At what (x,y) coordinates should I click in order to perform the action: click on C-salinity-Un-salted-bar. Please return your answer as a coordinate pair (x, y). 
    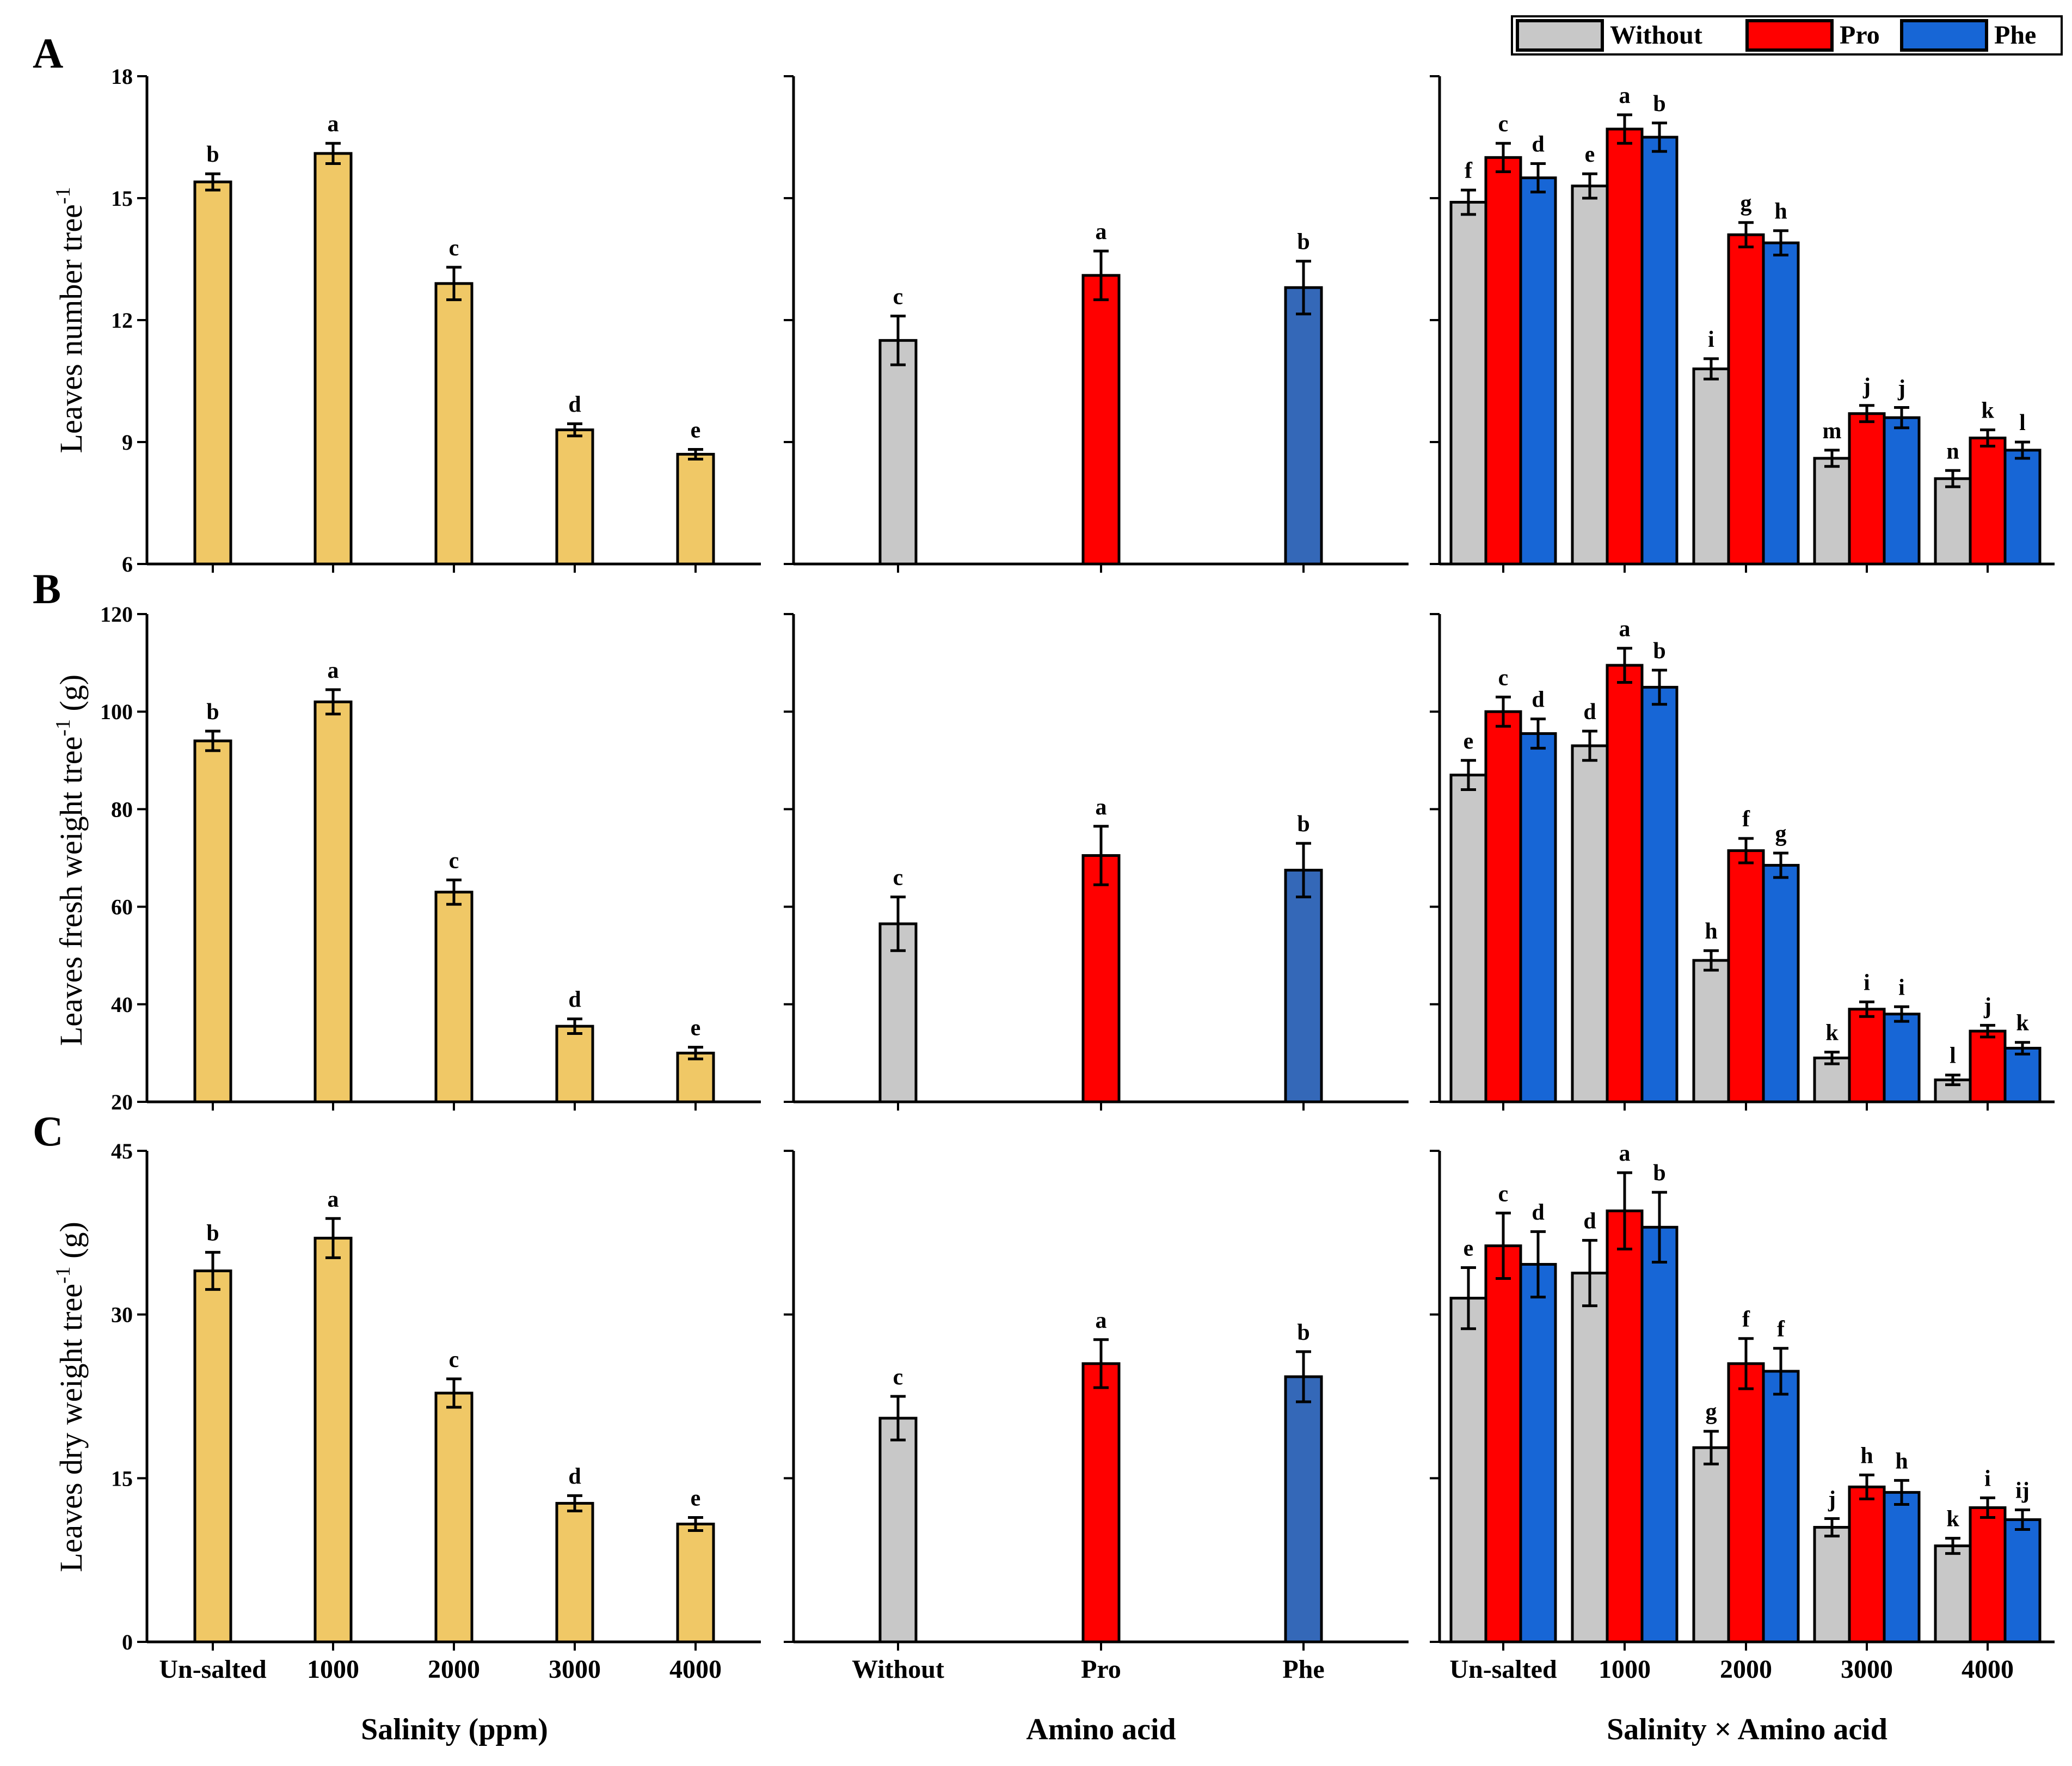
    Looking at the image, I should click on (212, 1456).